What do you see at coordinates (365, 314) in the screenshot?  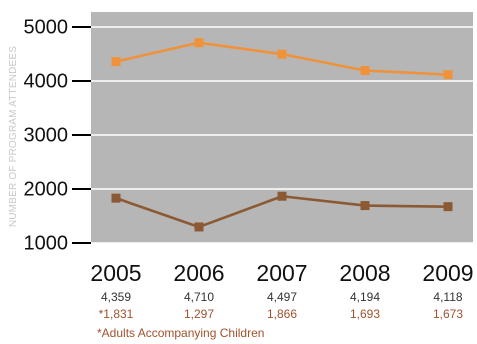 I see `value-label-series-2-2008: 1,693` at bounding box center [365, 314].